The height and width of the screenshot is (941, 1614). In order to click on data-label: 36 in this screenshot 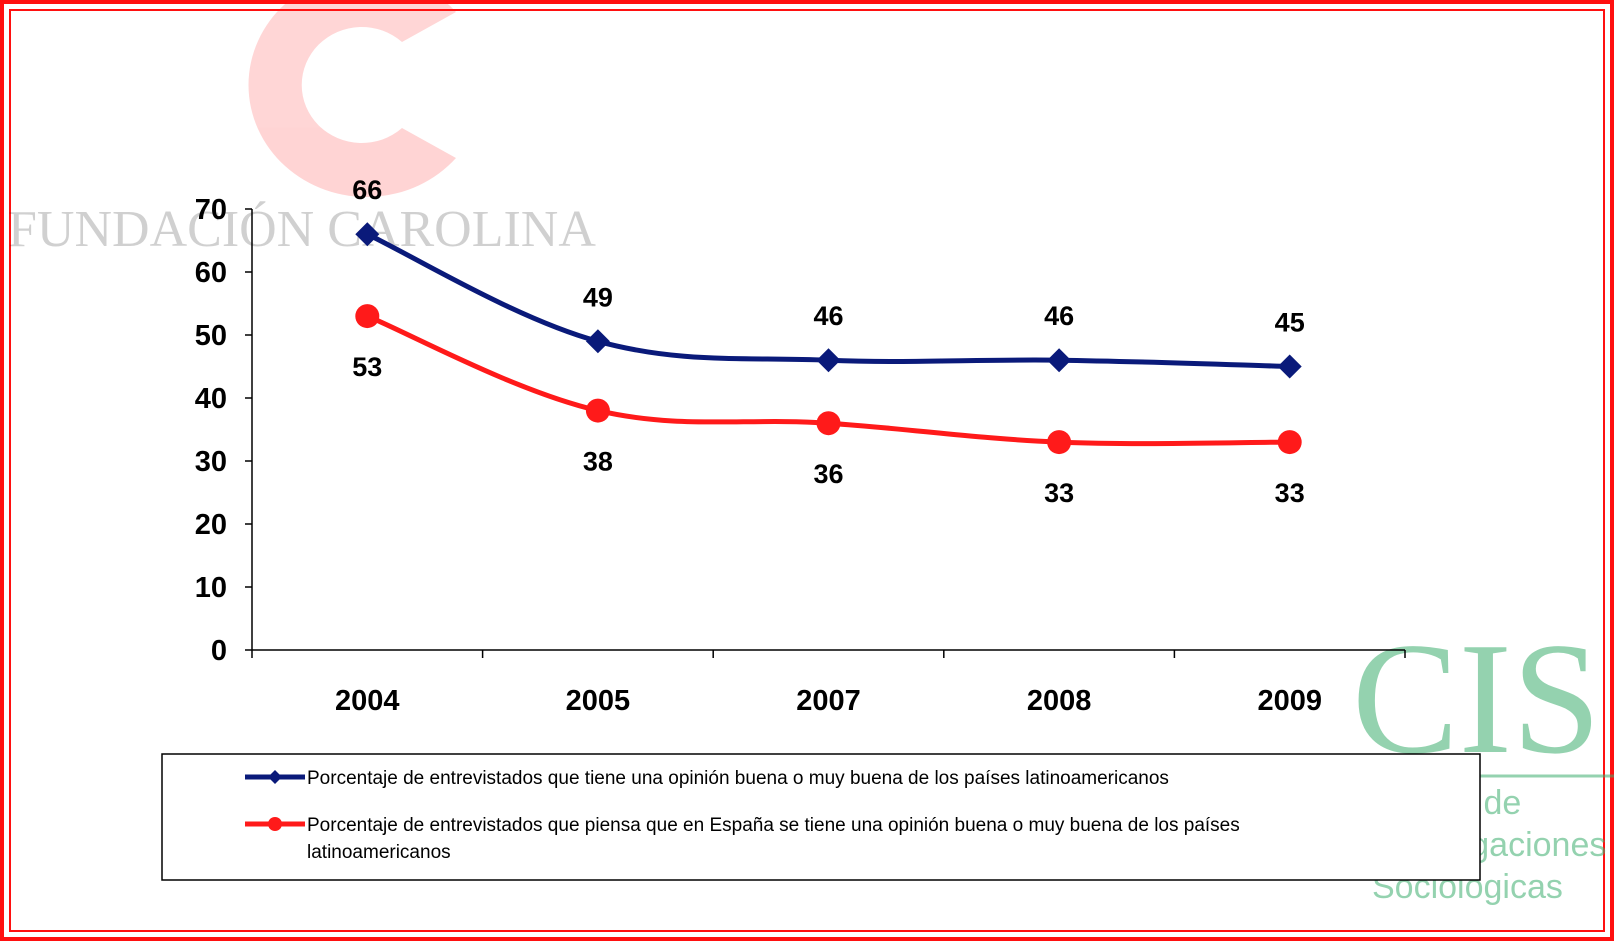, I will do `click(828, 474)`.